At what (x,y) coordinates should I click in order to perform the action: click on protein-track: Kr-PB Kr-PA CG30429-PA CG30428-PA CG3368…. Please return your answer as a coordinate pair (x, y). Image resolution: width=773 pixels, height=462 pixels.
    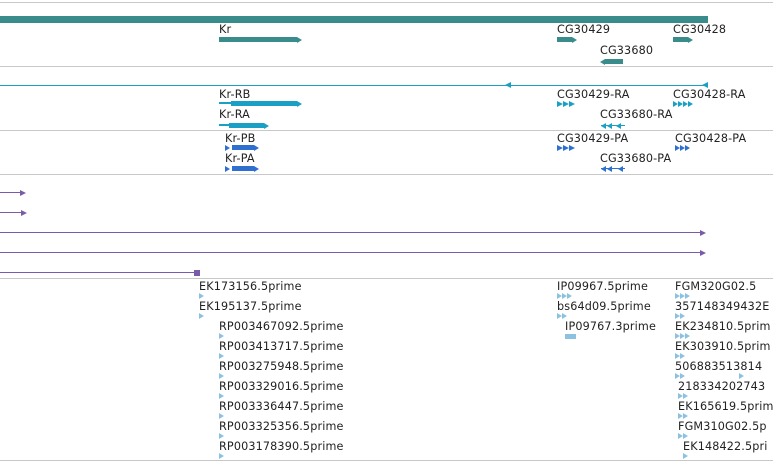
    Looking at the image, I should click on (386, 152).